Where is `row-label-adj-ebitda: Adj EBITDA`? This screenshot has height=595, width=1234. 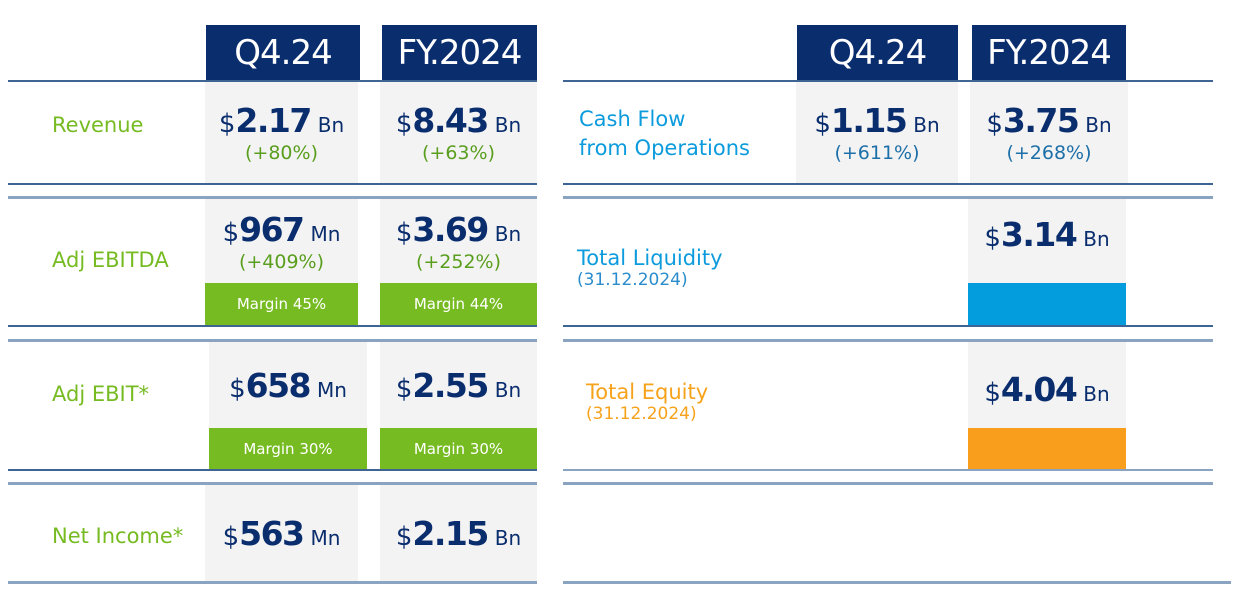 row-label-adj-ebitda: Adj EBITDA is located at coordinates (110, 260).